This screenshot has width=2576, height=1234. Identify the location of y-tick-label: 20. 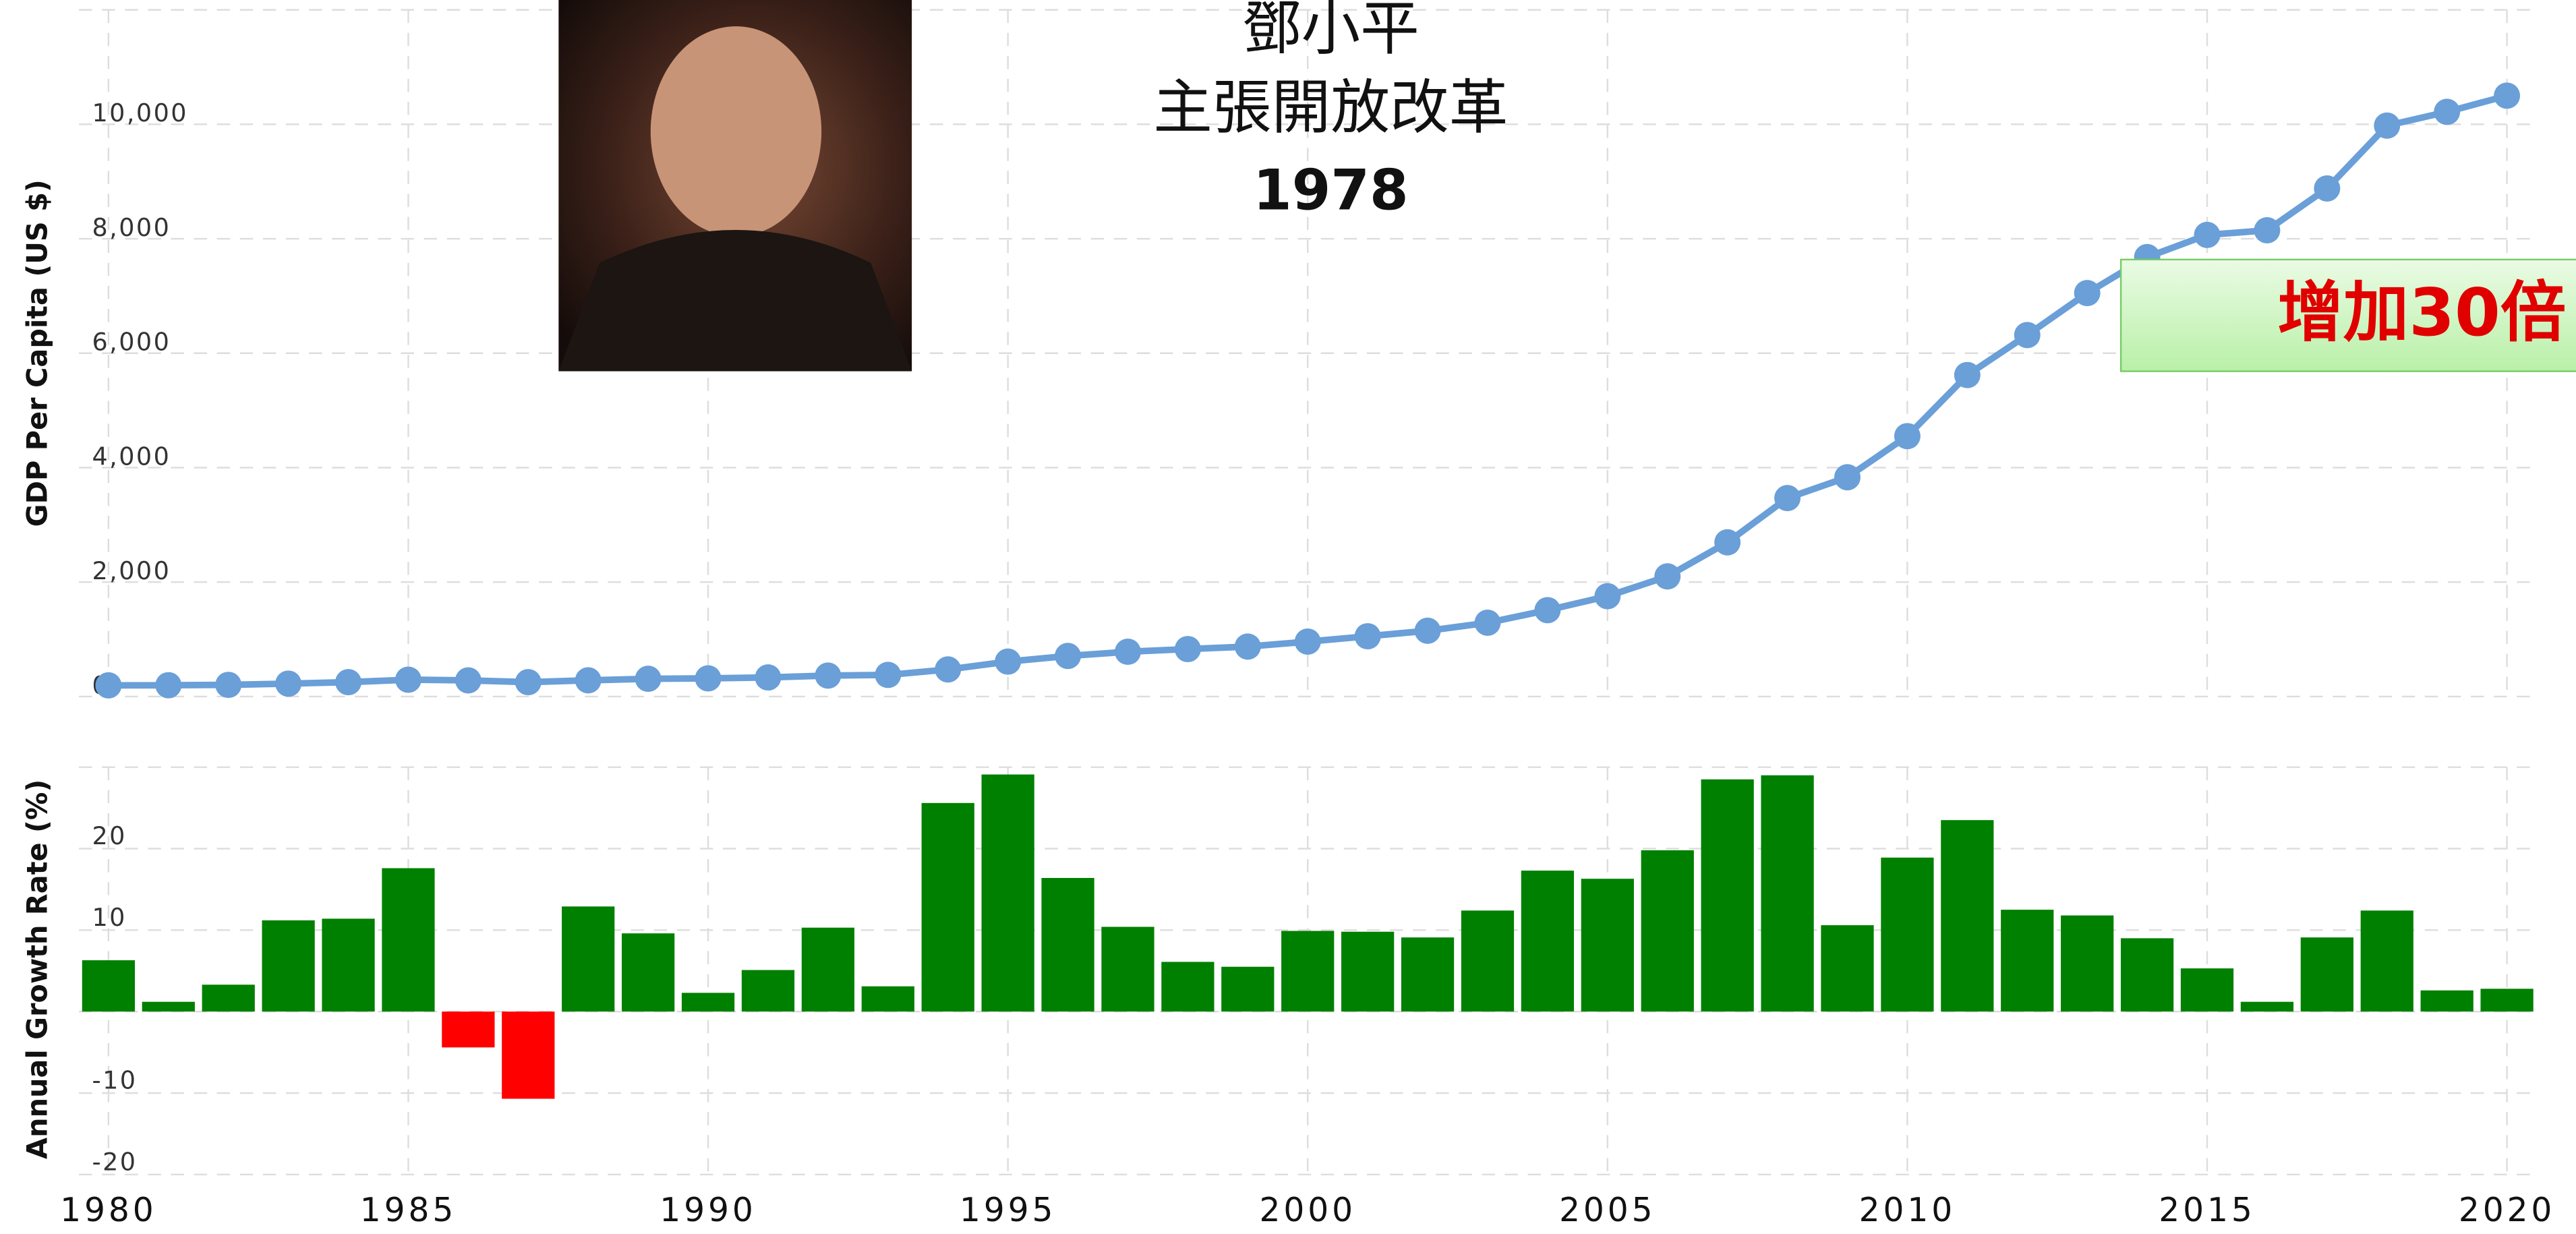
(109, 835).